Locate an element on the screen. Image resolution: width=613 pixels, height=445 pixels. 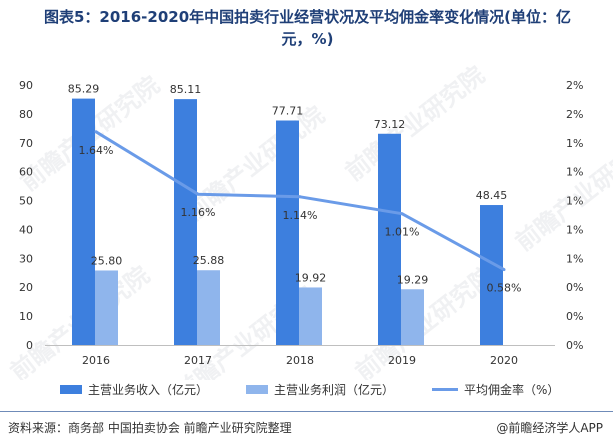
bar-revenue-label: 85.29 is located at coordinates (84, 89).